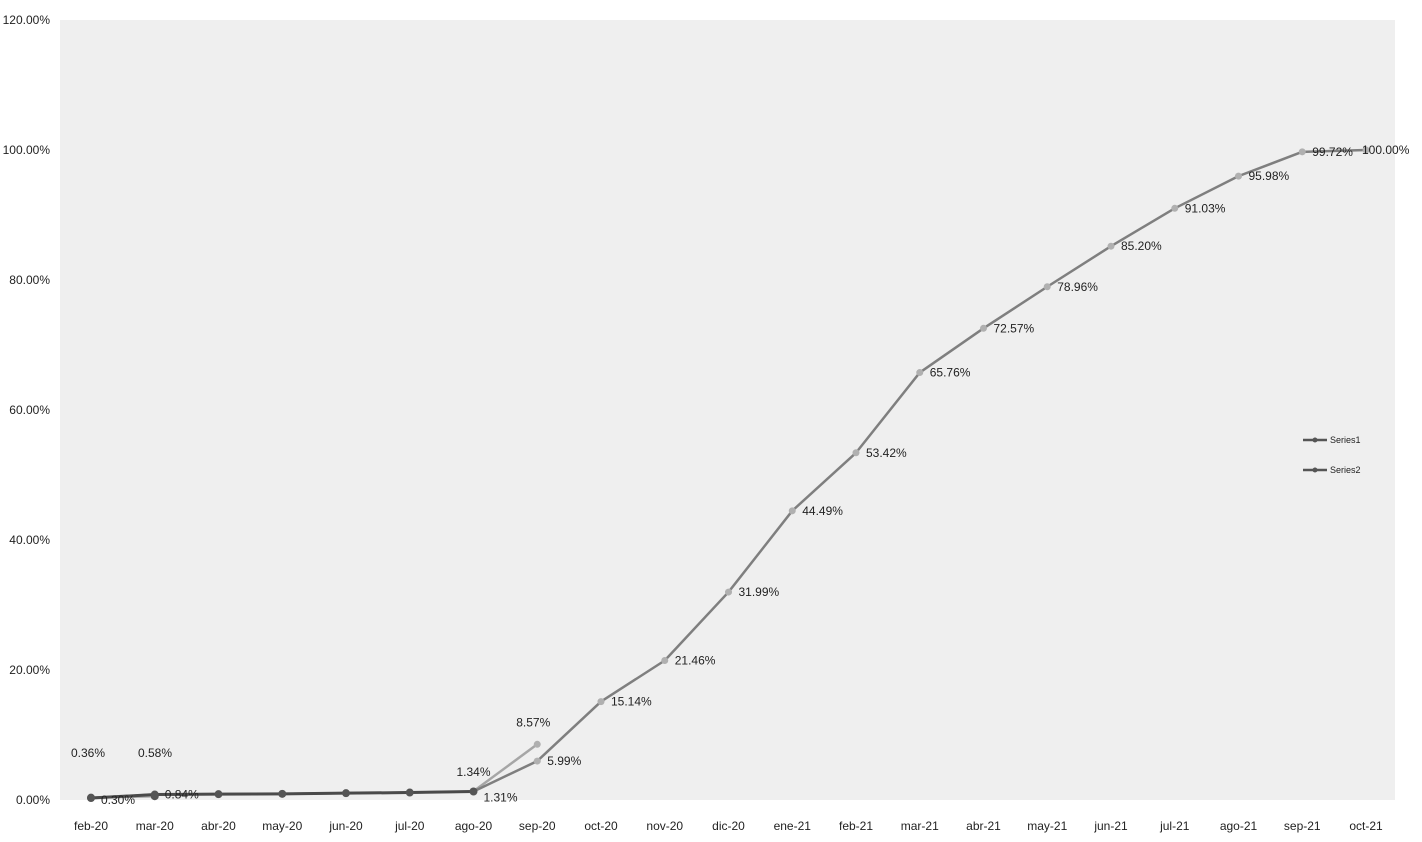 The image size is (1422, 842). Describe the element at coordinates (1047, 826) in the screenshot. I see `x-tick-label: may-21` at that location.